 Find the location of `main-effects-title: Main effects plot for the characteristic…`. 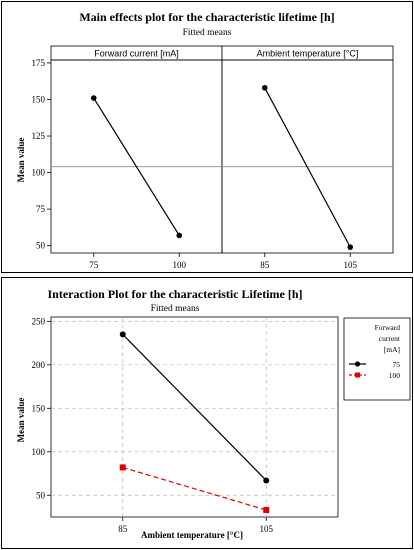

main-effects-title: Main effects plot for the characteristic… is located at coordinates (206, 17).